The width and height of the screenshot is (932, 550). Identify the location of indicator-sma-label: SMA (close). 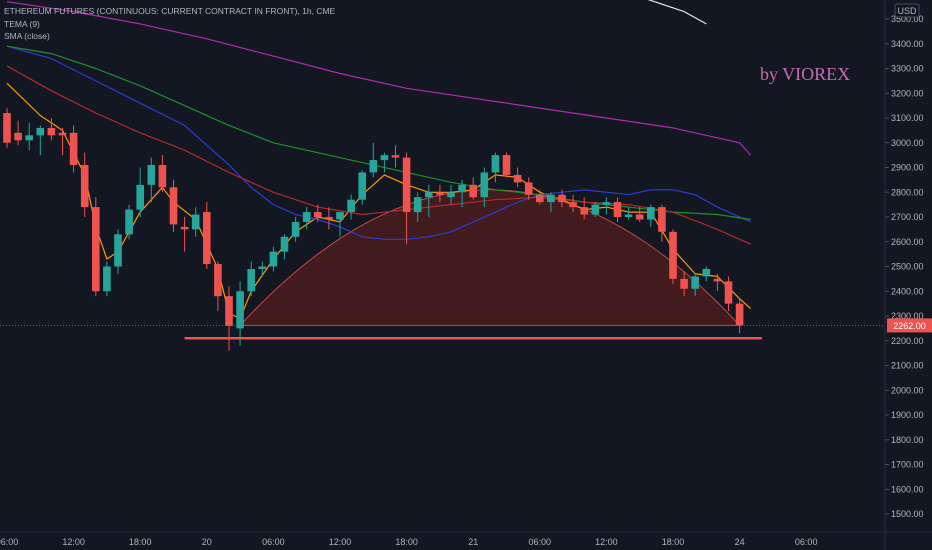
(27, 36).